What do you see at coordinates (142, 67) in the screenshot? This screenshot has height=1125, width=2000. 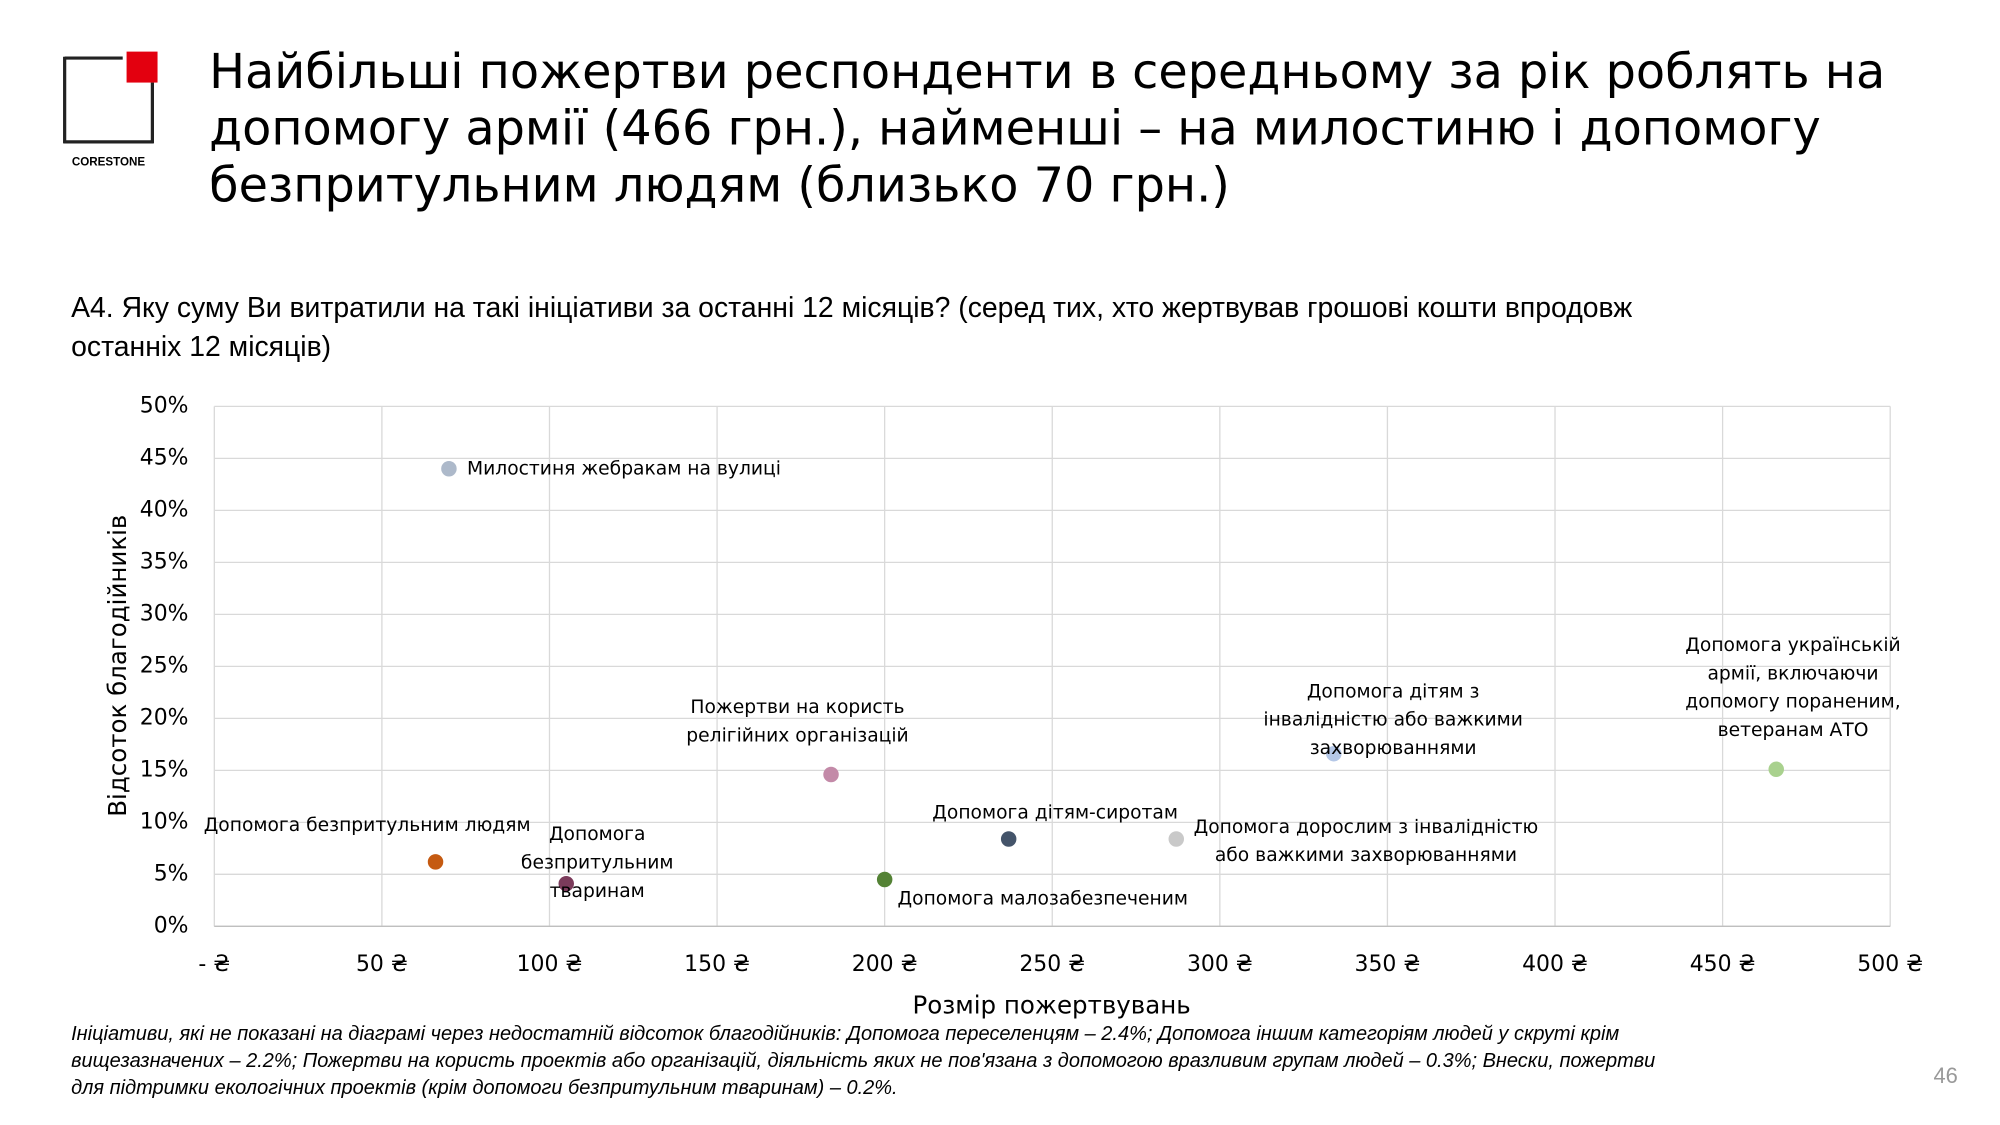 I see `logo-square` at bounding box center [142, 67].